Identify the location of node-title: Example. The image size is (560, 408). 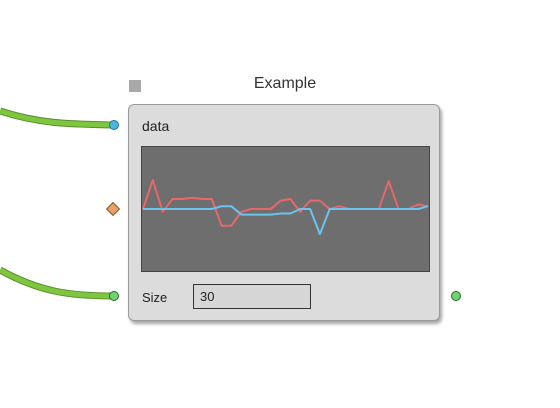
(285, 83).